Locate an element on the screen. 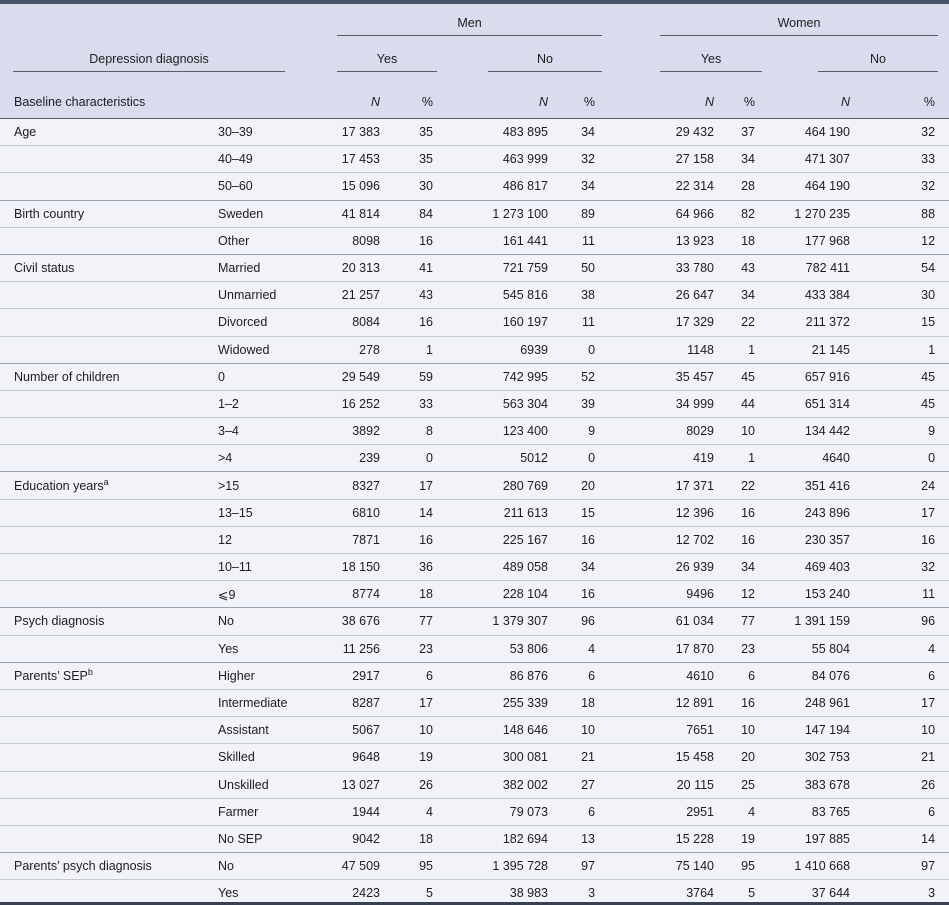 The width and height of the screenshot is (949, 905). men-label: Men is located at coordinates (469, 23).